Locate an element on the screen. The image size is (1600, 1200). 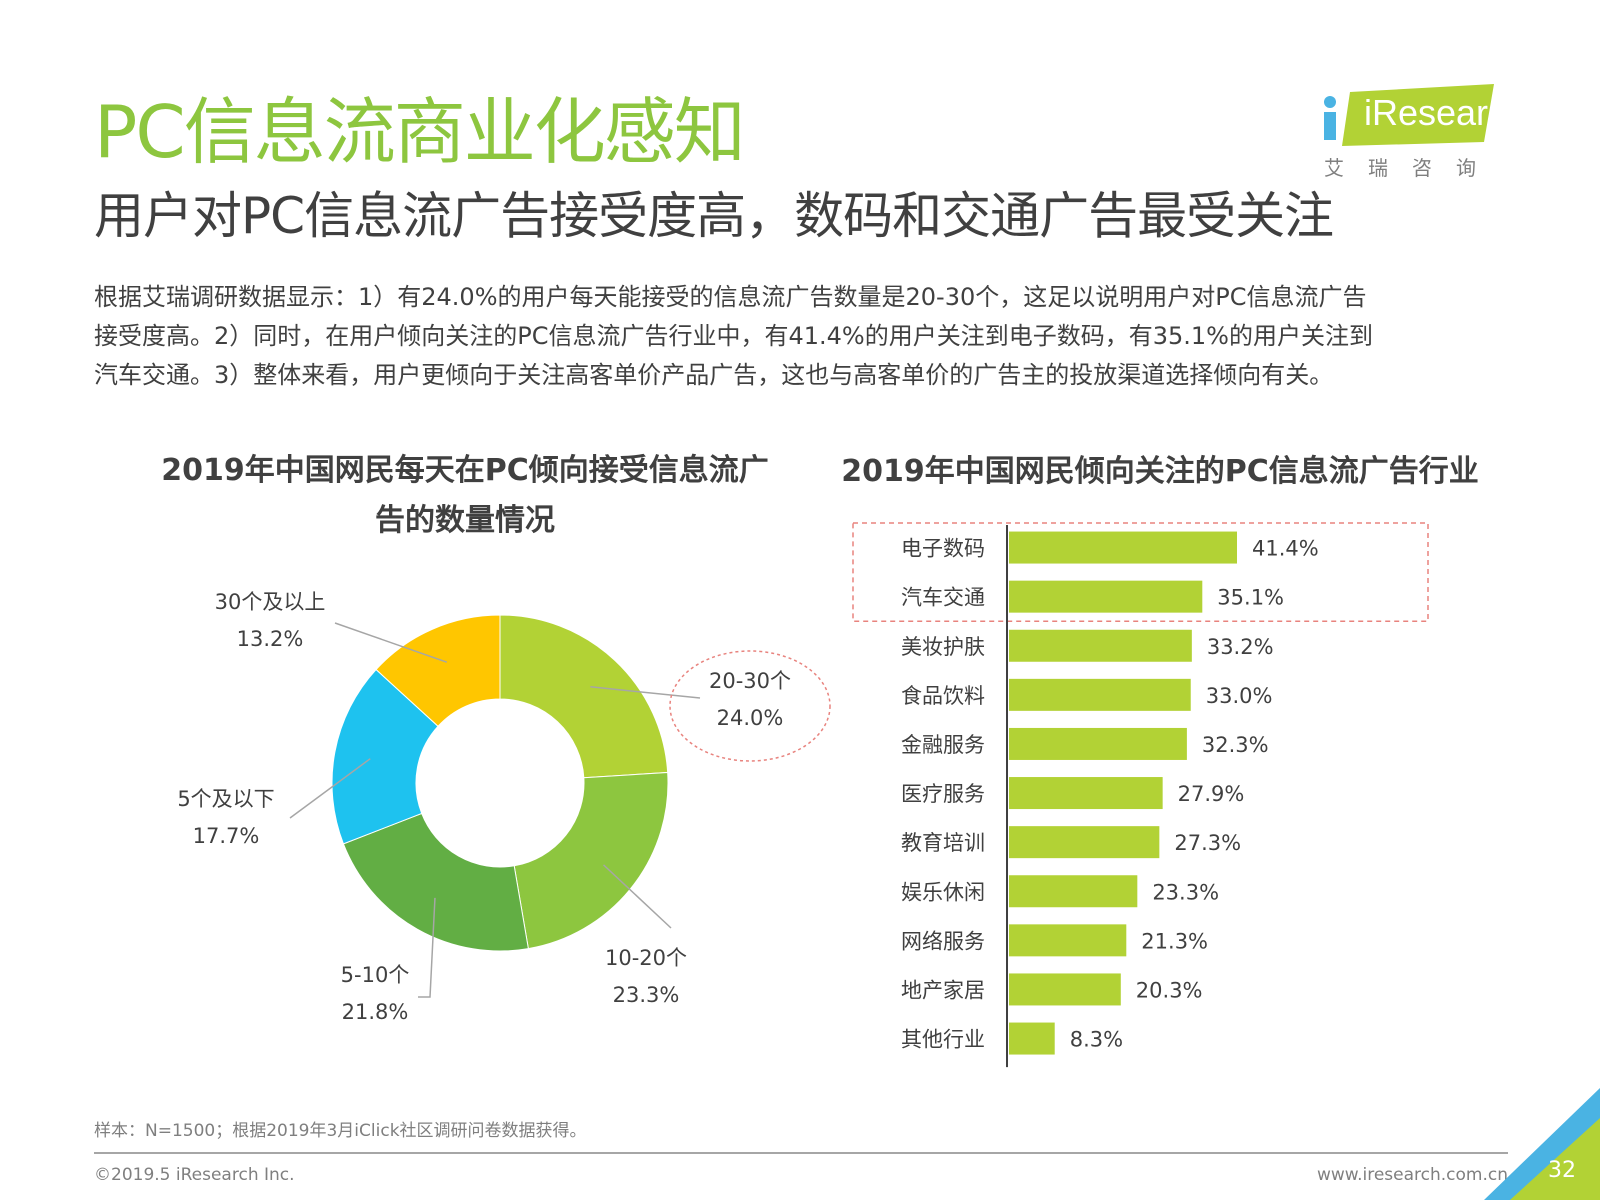
slice-value-label: 24.0% is located at coordinates (750, 718).